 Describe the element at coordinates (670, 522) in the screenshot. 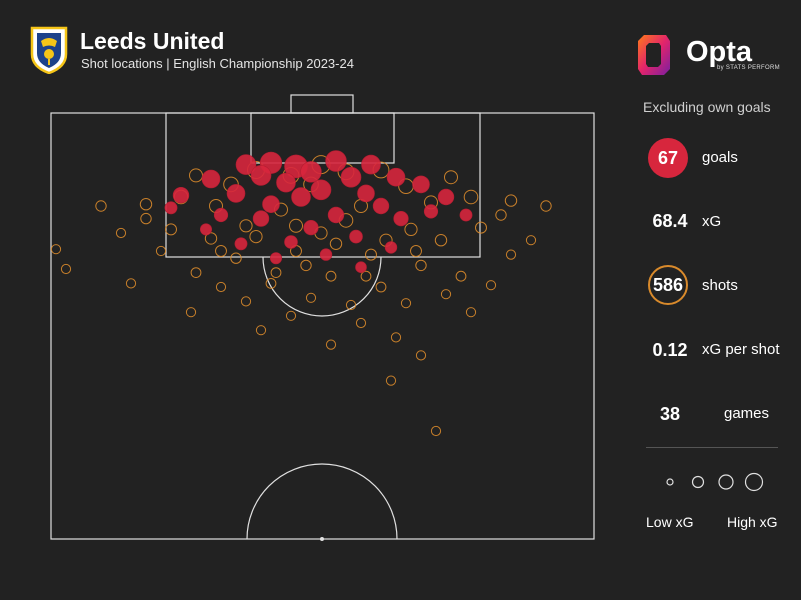

I see `legend-low-label: Low xG` at that location.